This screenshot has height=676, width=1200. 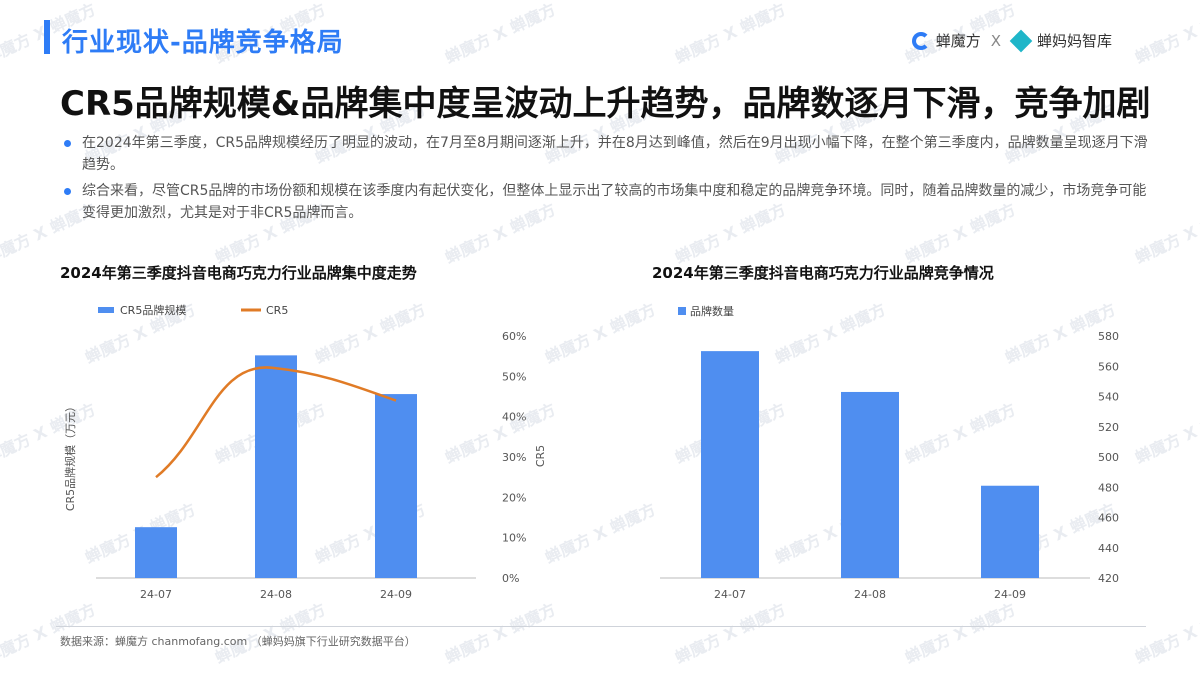 I want to click on brand-logos: 蝉魔方 X 蝉妈妈智库, so click(x=1011, y=40).